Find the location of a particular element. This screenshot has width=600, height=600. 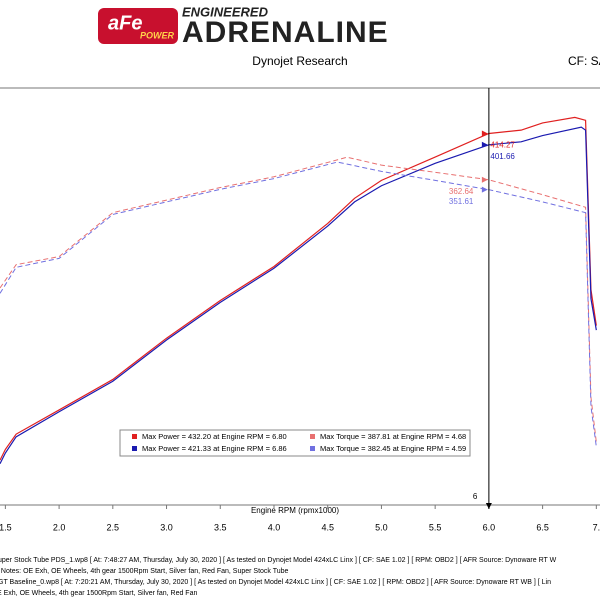

cursor-arrow is located at coordinates (488, 506).